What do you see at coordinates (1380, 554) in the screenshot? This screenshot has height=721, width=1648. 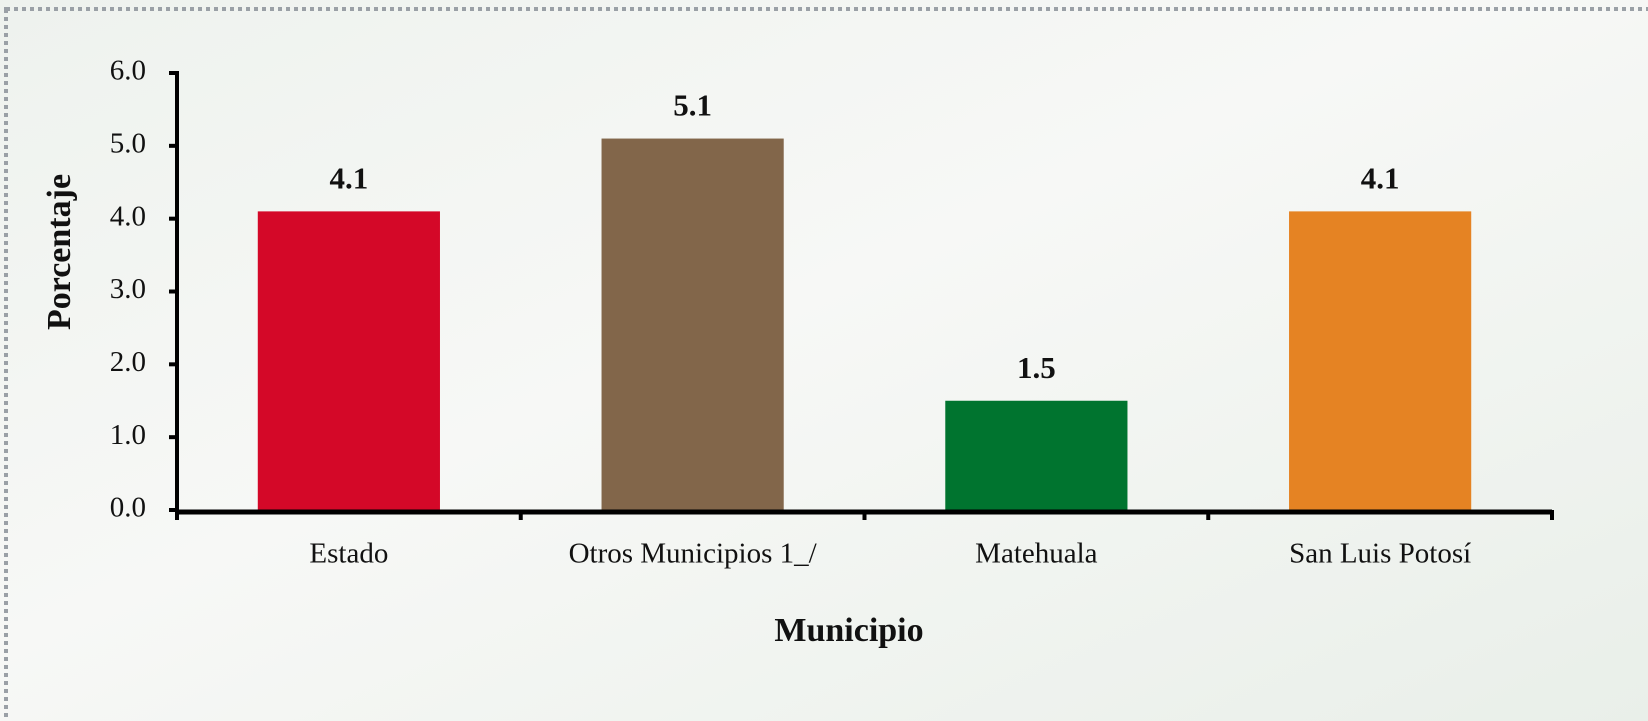 I see `x-tick-label: San Luis Potosí` at bounding box center [1380, 554].